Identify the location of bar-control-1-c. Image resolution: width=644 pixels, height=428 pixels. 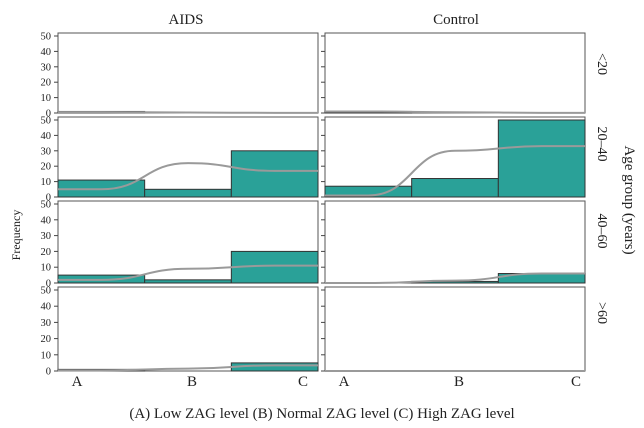
(541, 158).